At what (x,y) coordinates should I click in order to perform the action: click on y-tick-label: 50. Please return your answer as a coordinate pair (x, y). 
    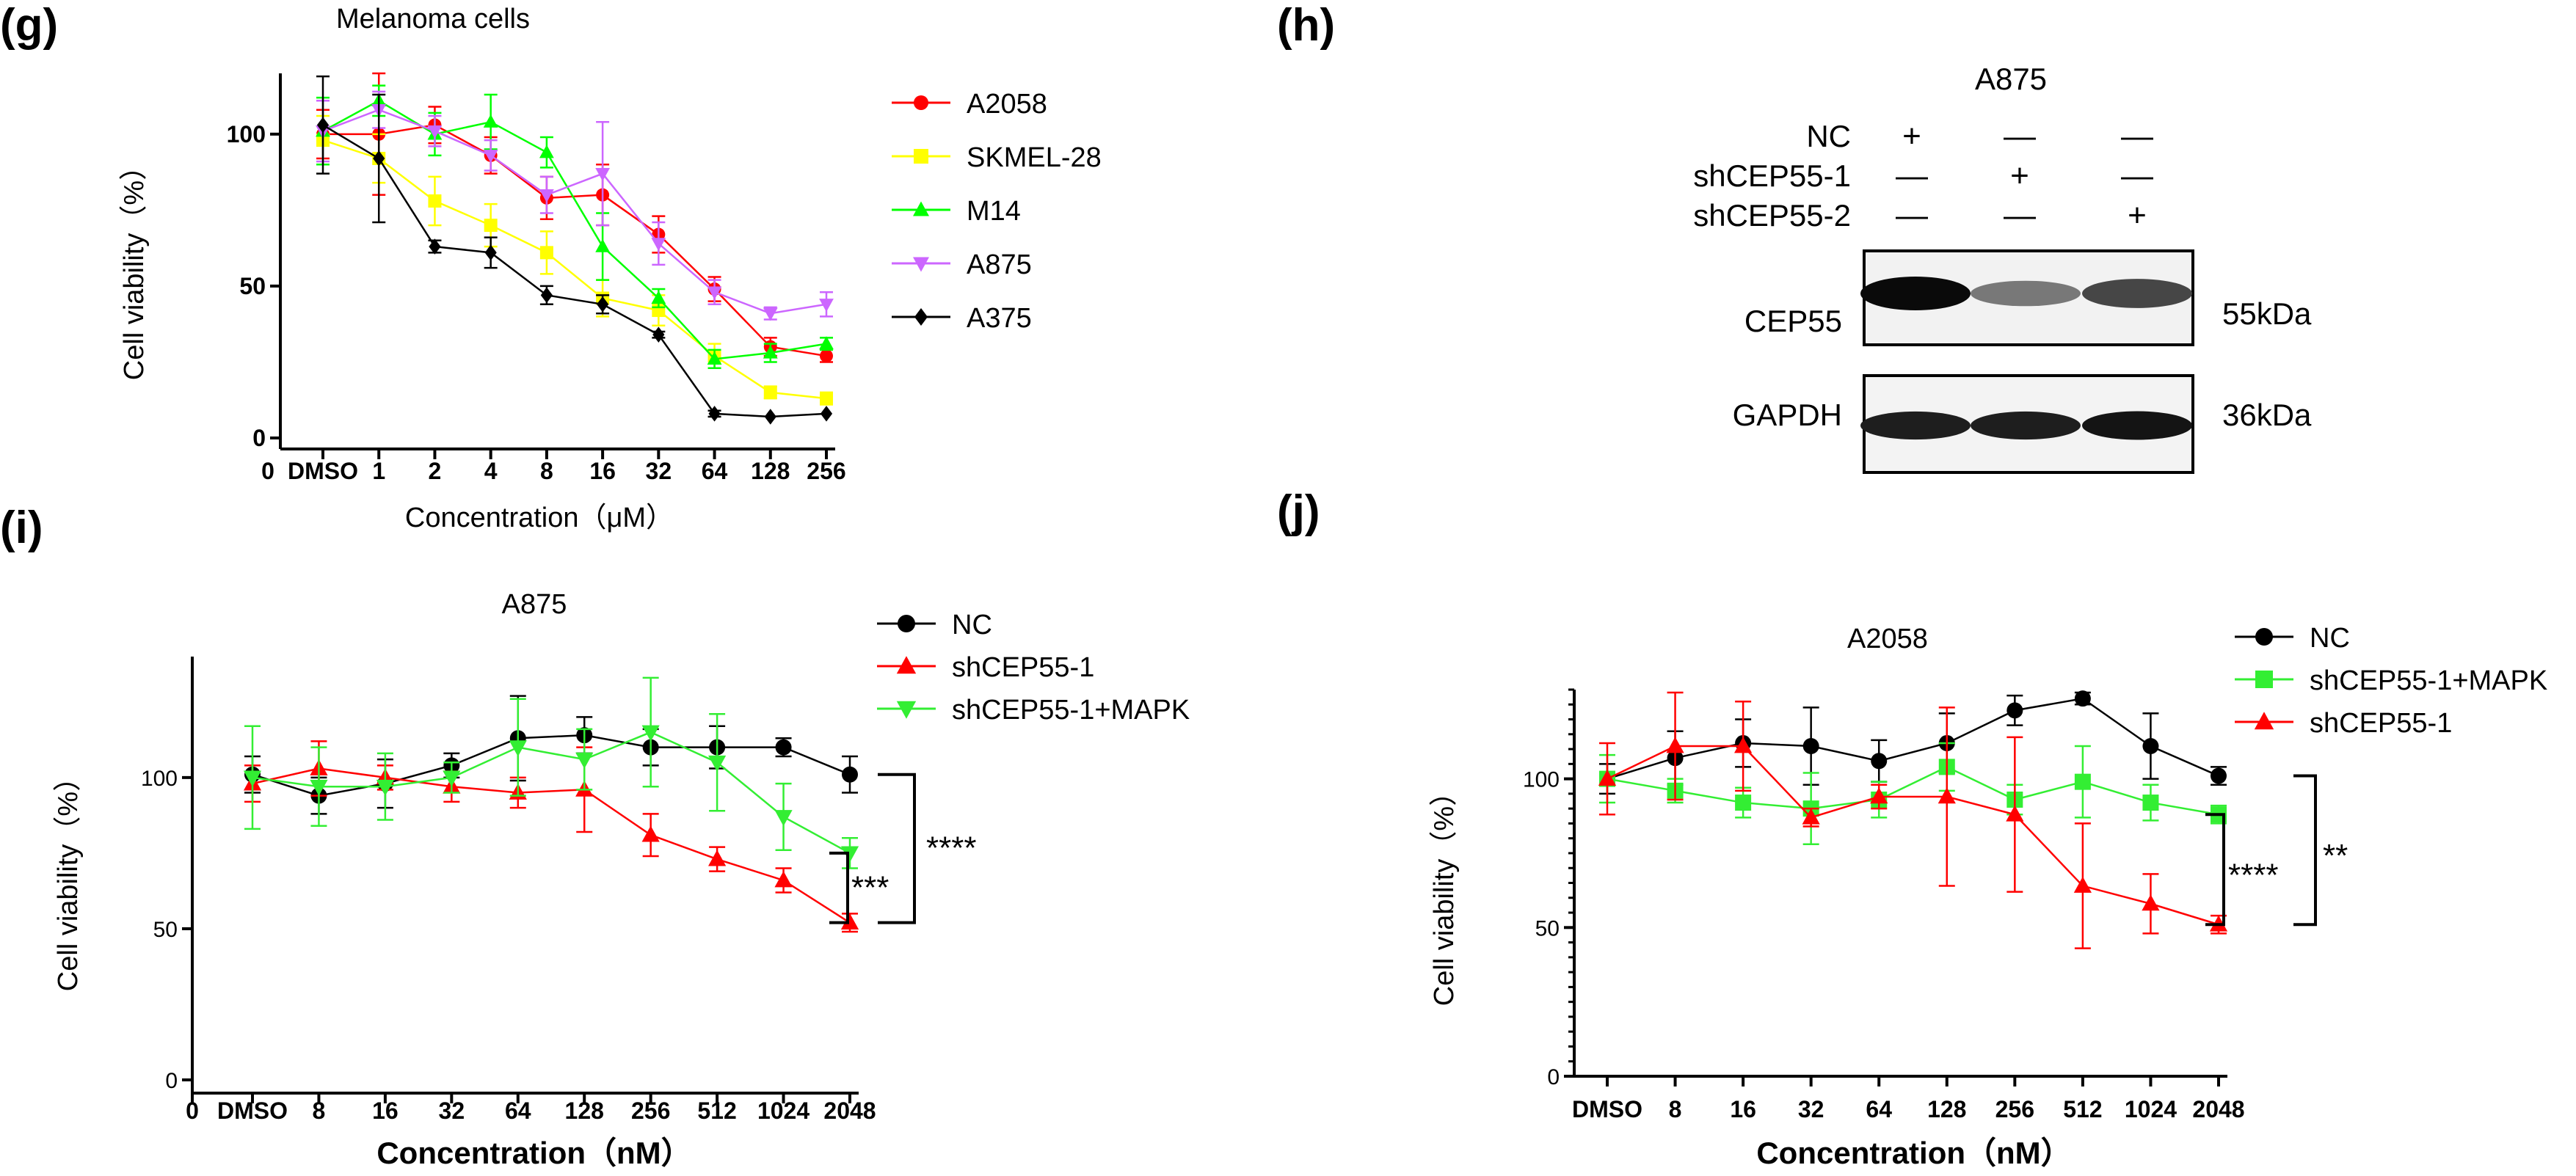
    Looking at the image, I should click on (1547, 929).